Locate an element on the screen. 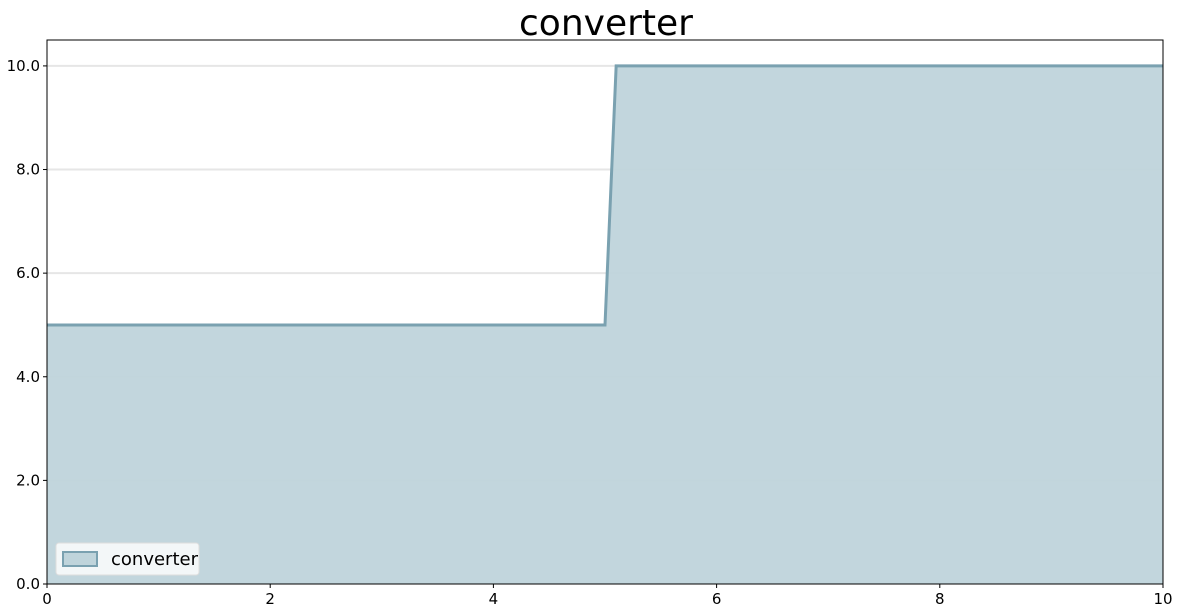  y-tick-label: 4.0 is located at coordinates (28, 377).